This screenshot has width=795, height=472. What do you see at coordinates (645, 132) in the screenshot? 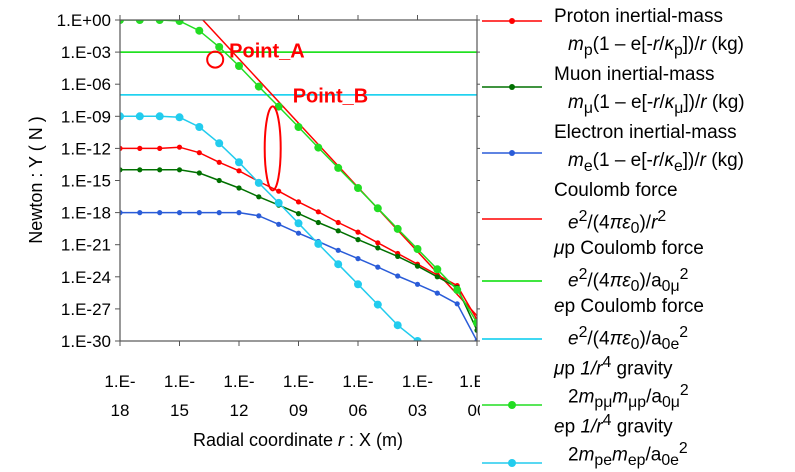
I see `legend-label: Electron inertial-mass` at bounding box center [645, 132].